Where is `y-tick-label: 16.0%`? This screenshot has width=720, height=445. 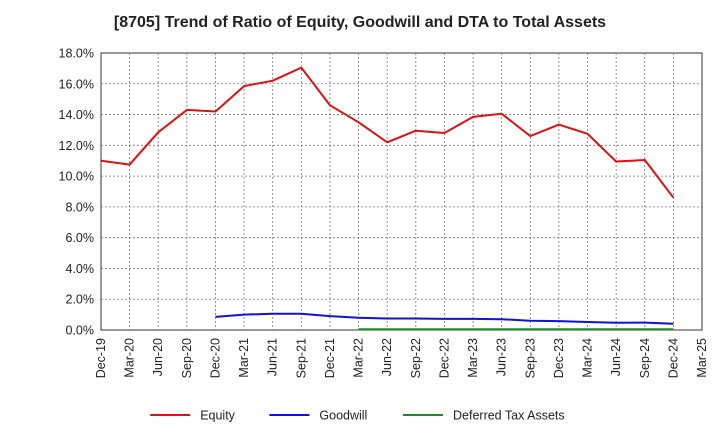 y-tick-label: 16.0% is located at coordinates (76, 84).